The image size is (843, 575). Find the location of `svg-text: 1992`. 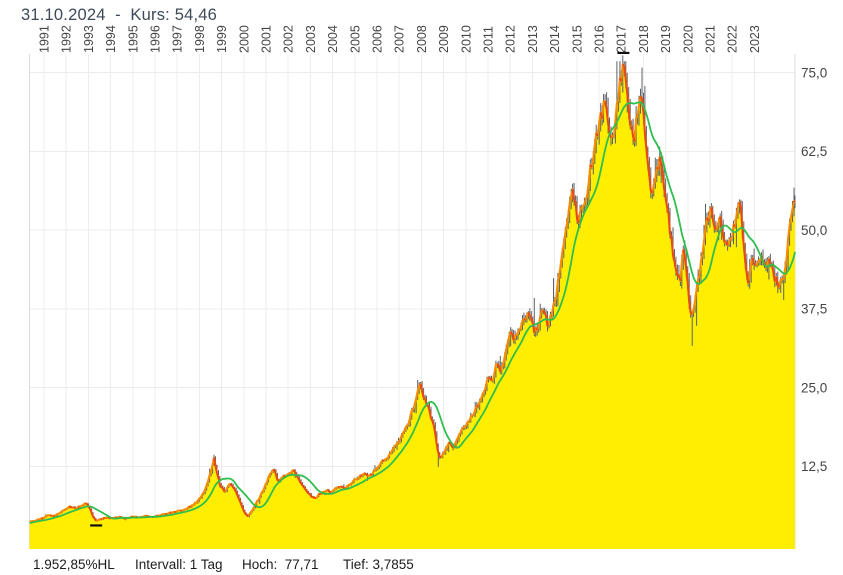

svg-text: 1992 is located at coordinates (67, 39).